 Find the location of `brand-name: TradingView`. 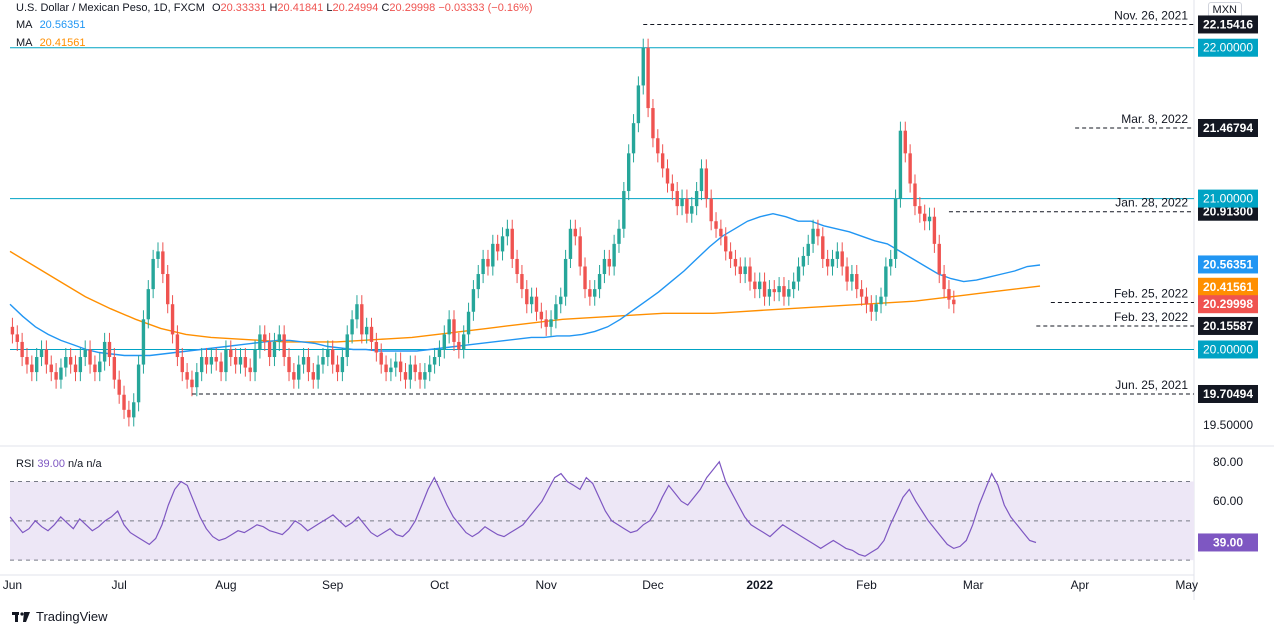

brand-name: TradingView is located at coordinates (72, 616).